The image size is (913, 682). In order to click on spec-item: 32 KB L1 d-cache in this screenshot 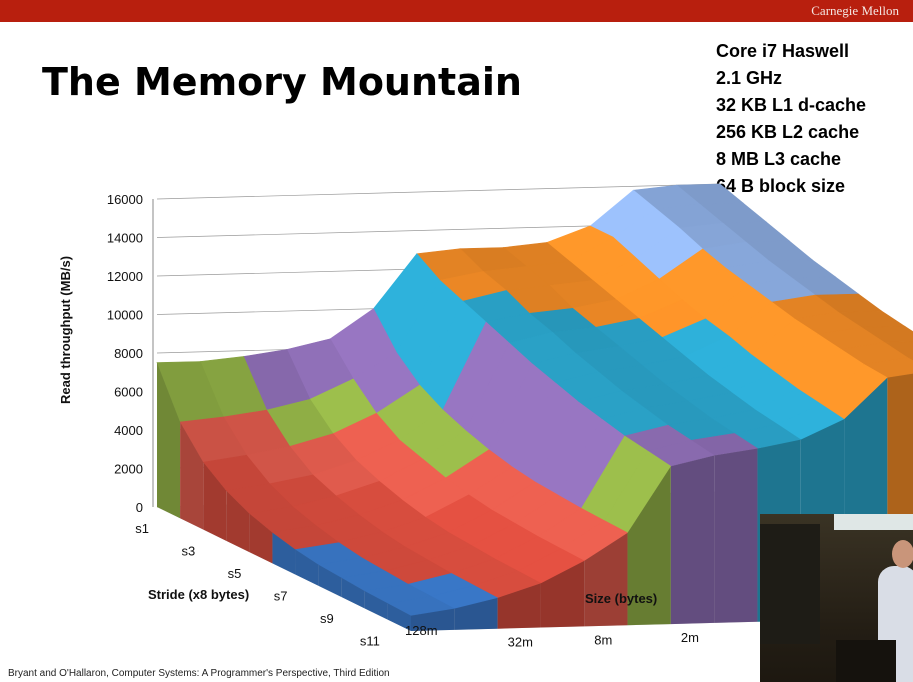, I will do `click(791, 105)`.